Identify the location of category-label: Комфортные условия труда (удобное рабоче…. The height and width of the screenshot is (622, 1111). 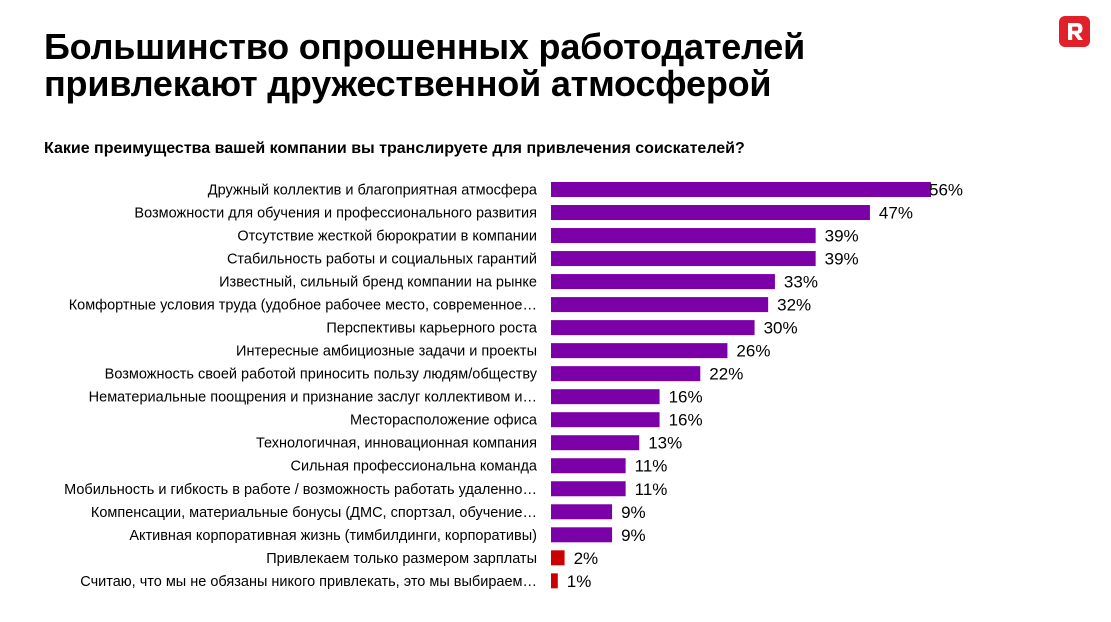
(303, 306).